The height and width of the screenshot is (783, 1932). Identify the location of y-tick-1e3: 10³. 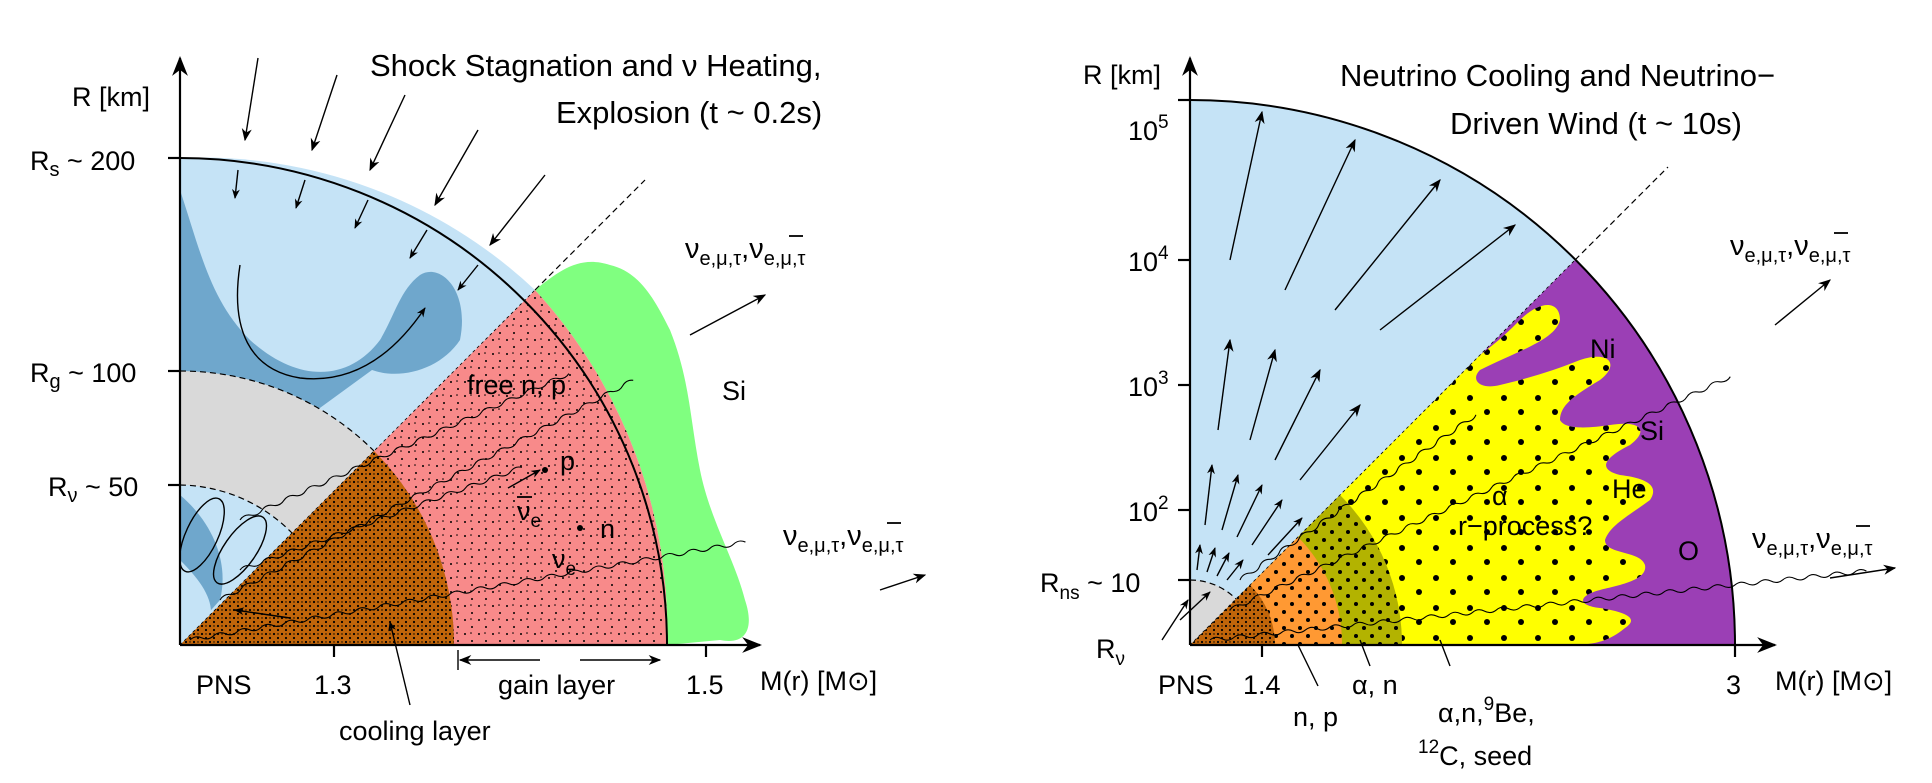
(1148, 385).